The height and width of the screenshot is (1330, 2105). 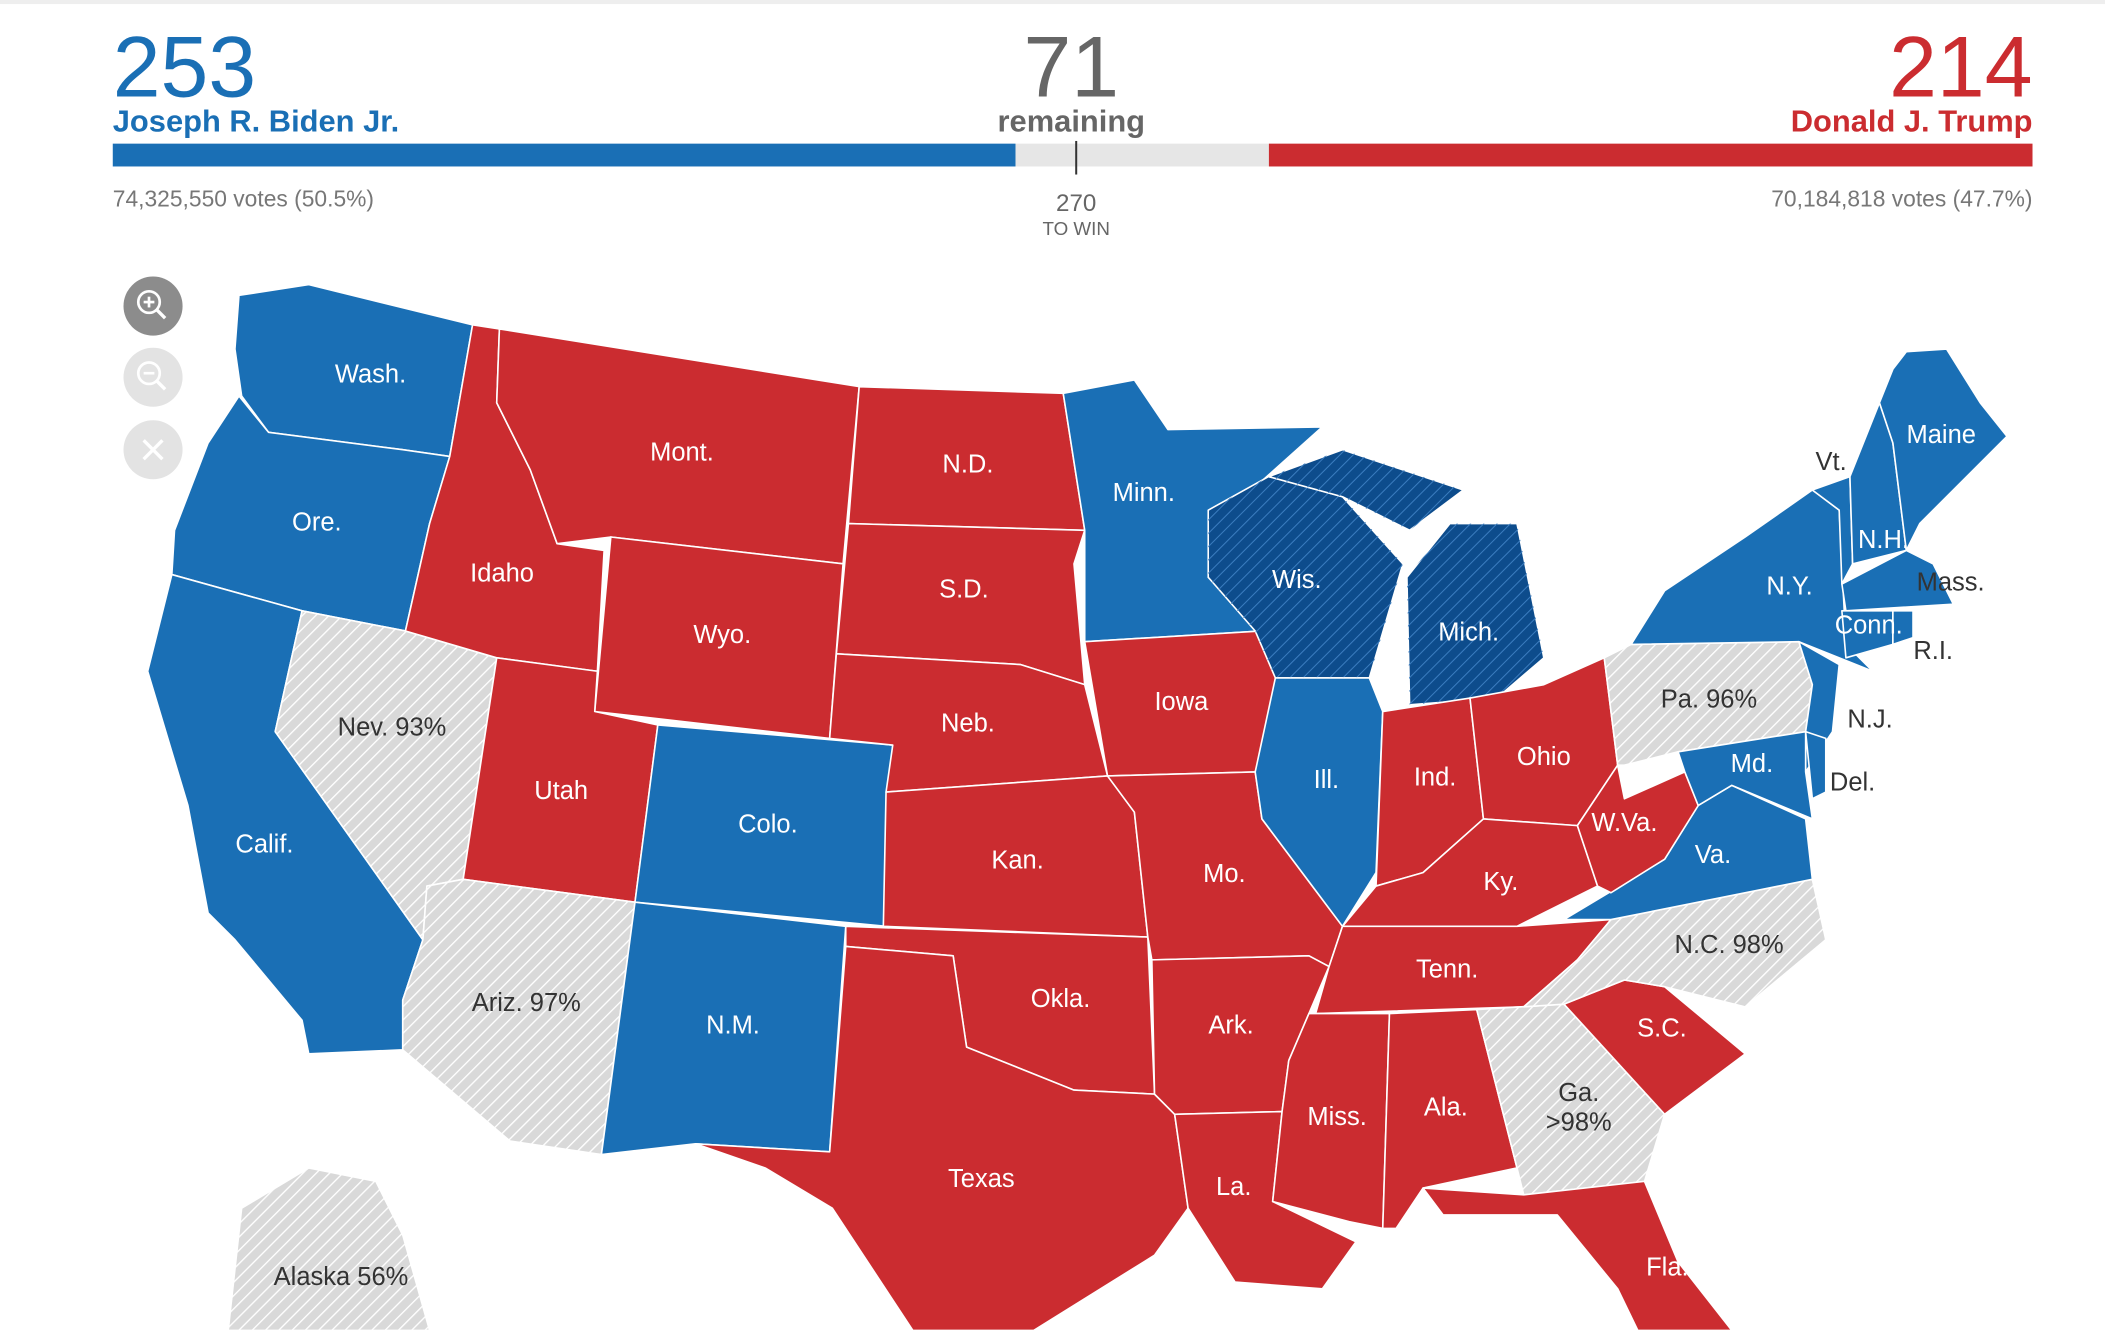 I want to click on state-label: Minn., so click(x=1144, y=493).